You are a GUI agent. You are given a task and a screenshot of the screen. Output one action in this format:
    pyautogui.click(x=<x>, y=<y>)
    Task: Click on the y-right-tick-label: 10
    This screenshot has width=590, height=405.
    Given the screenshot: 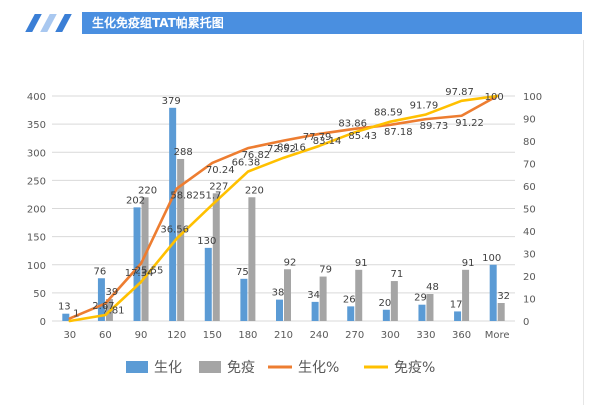 What is the action you would take?
    pyautogui.click(x=529, y=300)
    